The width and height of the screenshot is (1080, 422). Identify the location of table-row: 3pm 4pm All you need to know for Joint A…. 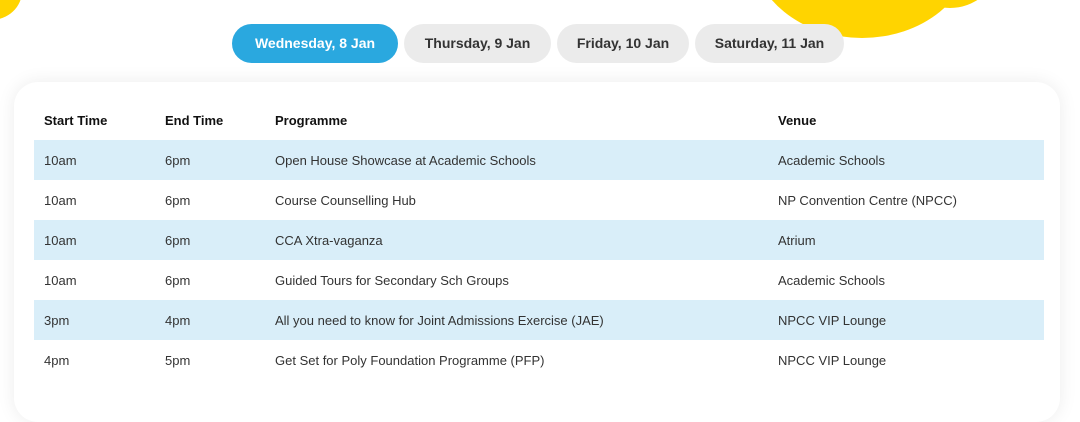
(539, 320).